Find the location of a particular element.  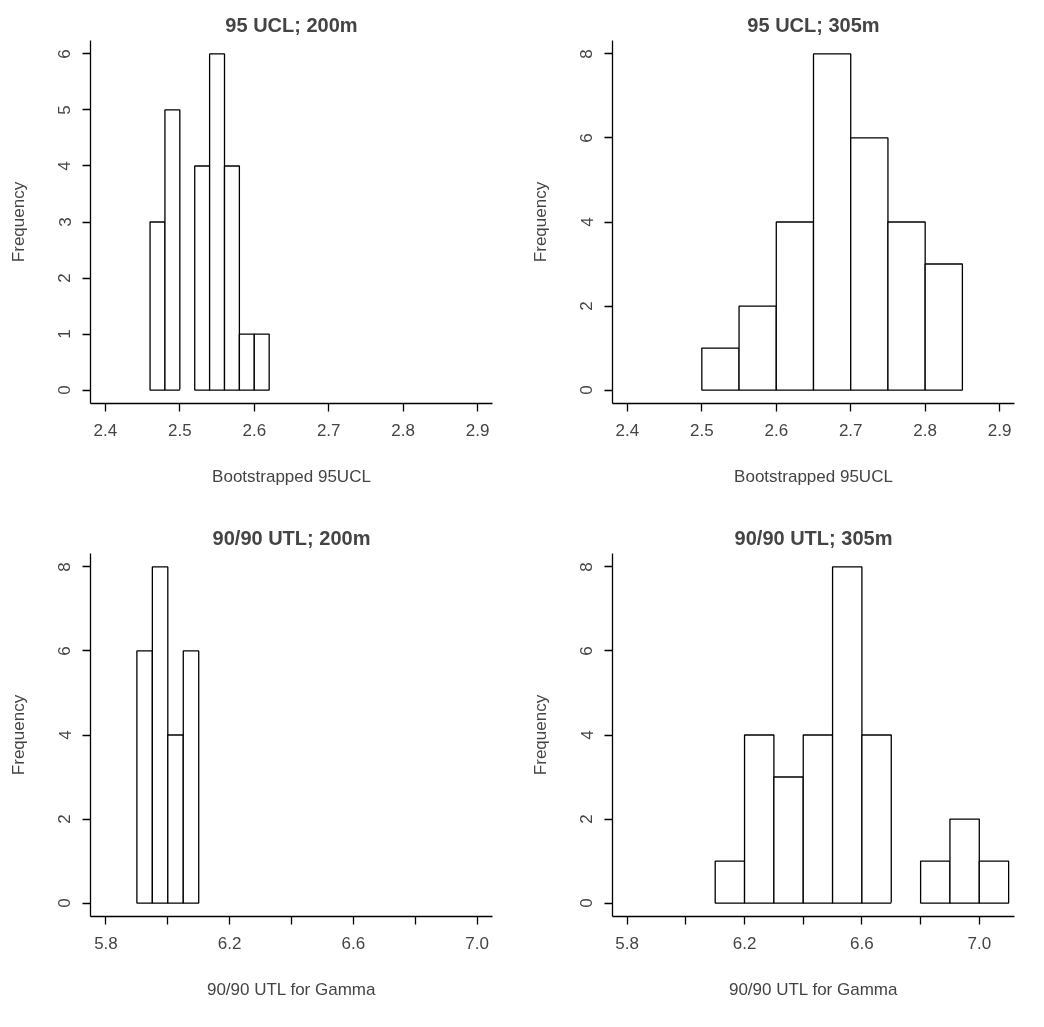

chart-title: 95 UCL; 305m is located at coordinates (813, 24).